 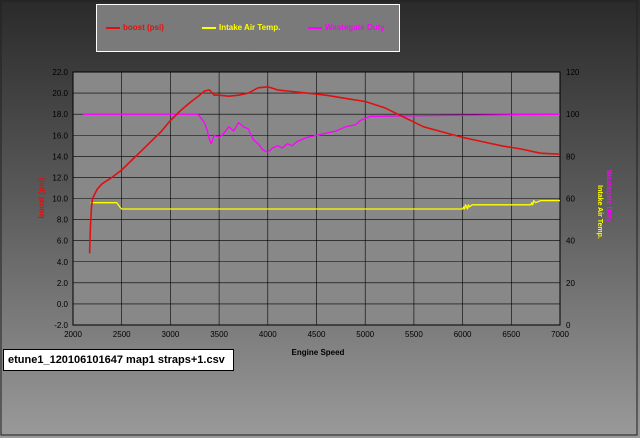 What do you see at coordinates (113, 27) in the screenshot?
I see `legend-swatch-boost` at bounding box center [113, 27].